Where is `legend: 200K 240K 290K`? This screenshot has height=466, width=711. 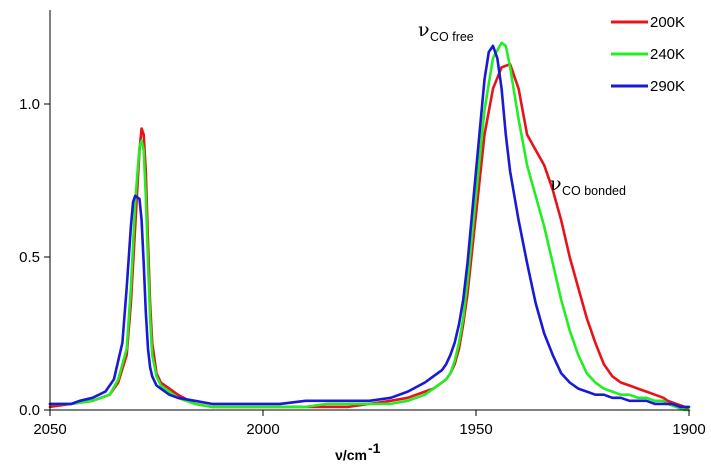
legend: 200K 240K 290K is located at coordinates (648, 54).